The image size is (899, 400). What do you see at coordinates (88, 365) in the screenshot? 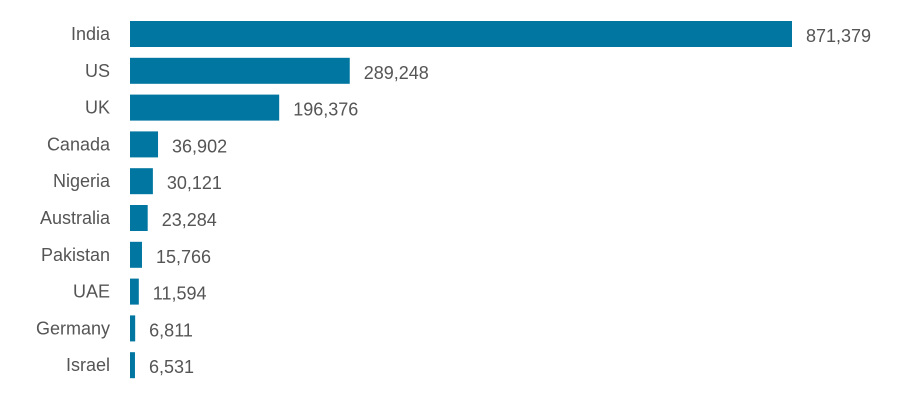
I see `category-label-israel: Israel` at bounding box center [88, 365].